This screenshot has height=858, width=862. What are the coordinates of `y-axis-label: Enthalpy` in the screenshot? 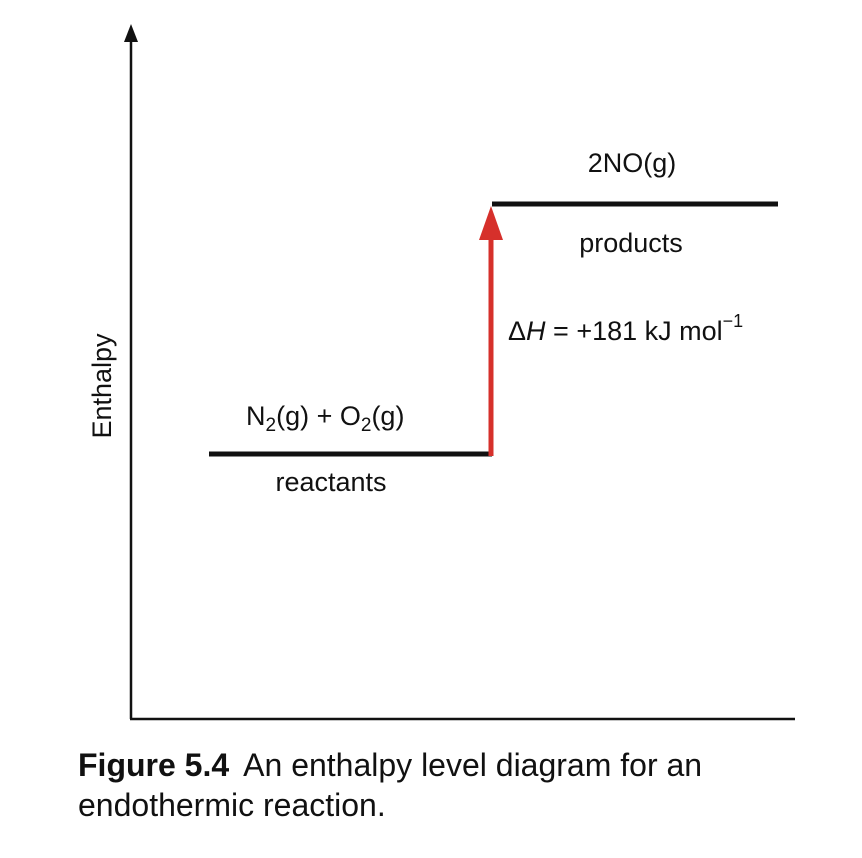 It's located at (102, 386).